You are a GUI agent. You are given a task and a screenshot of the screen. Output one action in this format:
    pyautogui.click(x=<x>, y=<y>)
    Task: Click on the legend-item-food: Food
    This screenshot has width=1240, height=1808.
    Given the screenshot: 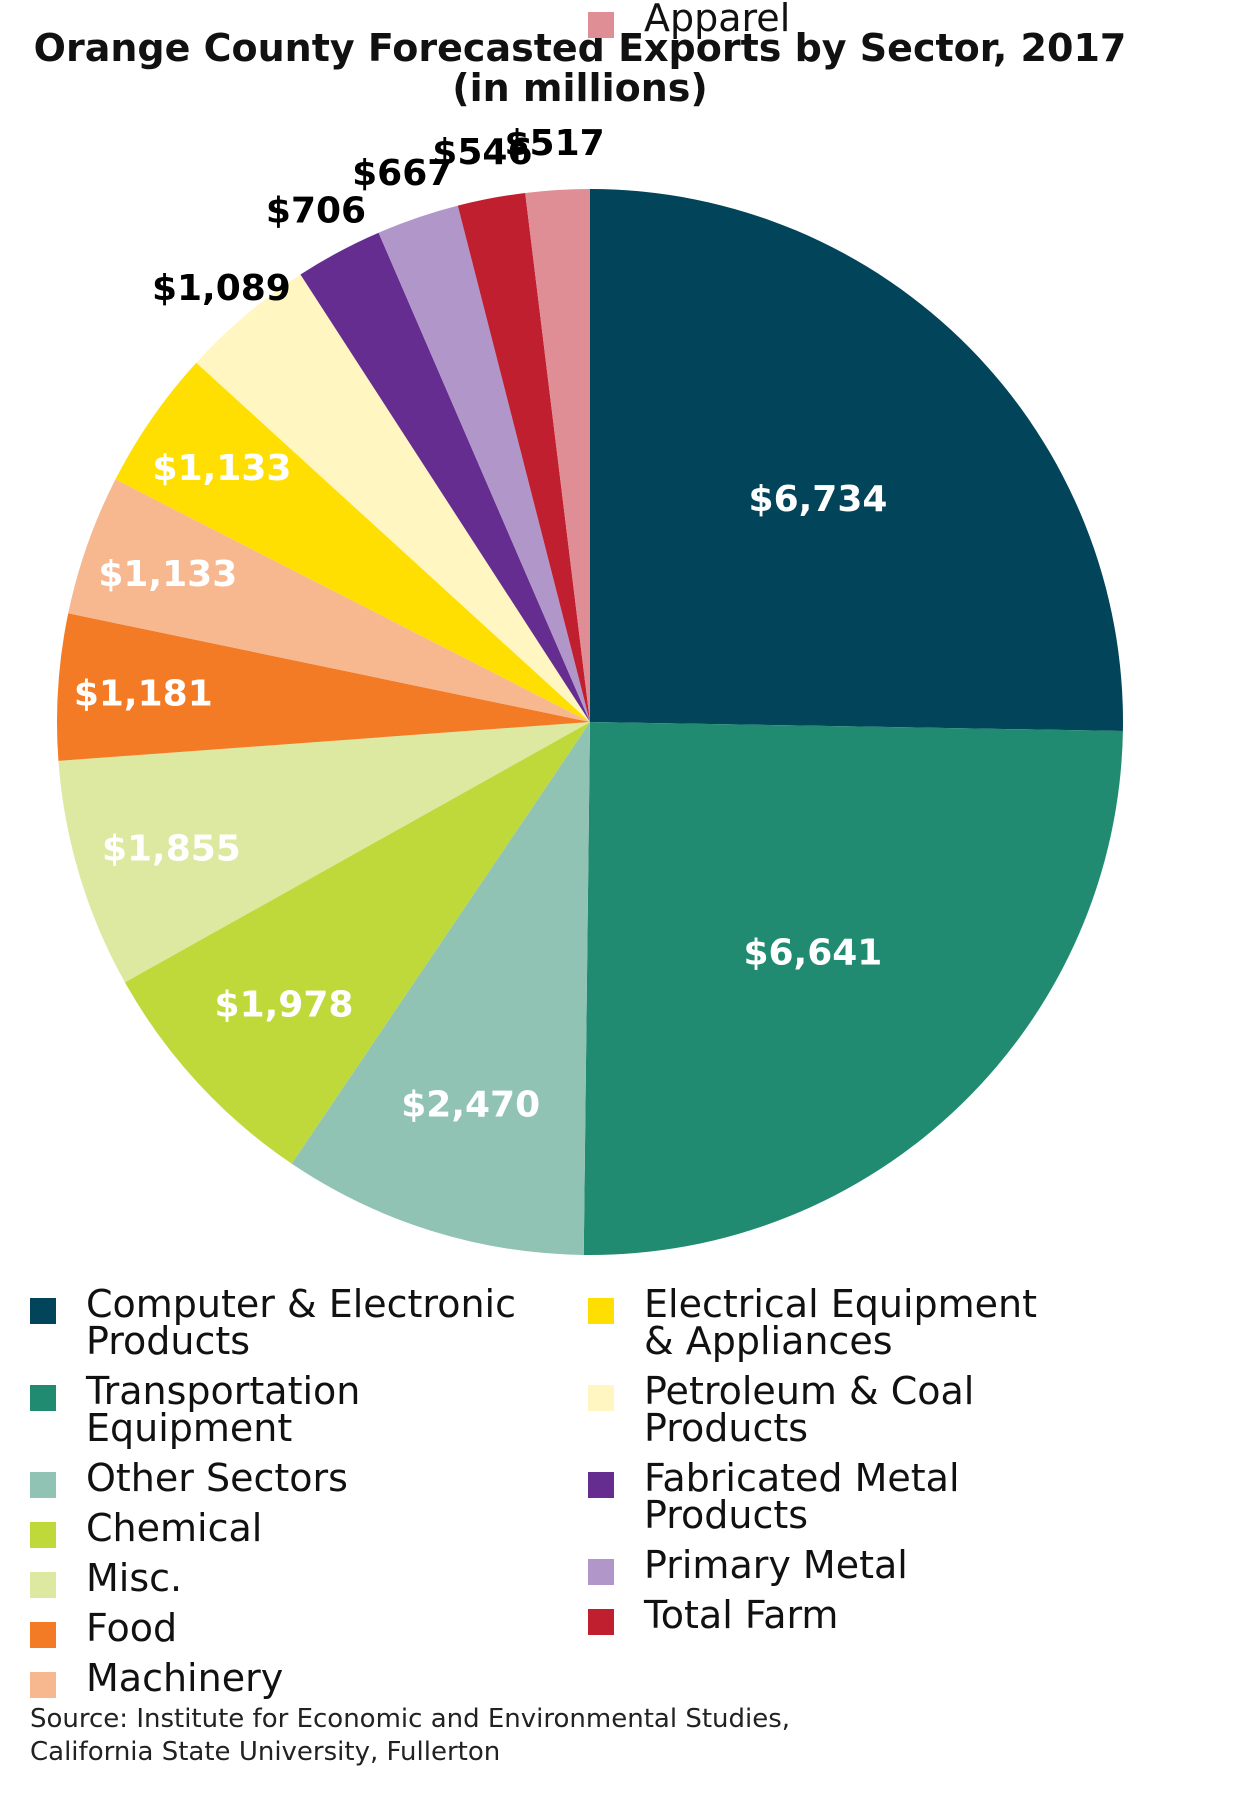 What is the action you would take?
    pyautogui.click(x=104, y=1628)
    